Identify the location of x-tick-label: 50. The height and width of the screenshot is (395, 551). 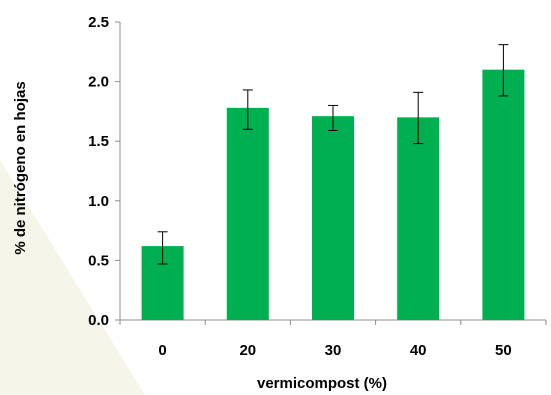
(503, 350).